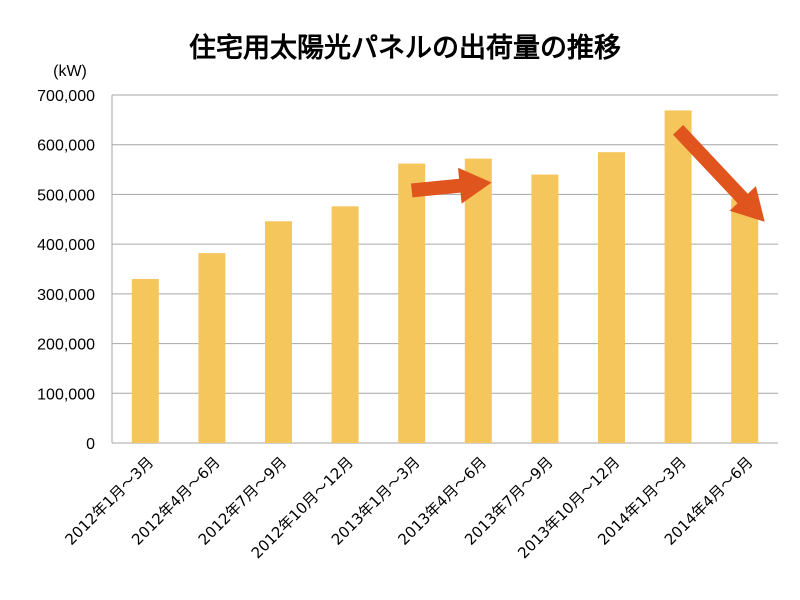 The image size is (800, 600). I want to click on chart-title: 住宅用太陽光パネルの出荷量の推移, so click(405, 48).